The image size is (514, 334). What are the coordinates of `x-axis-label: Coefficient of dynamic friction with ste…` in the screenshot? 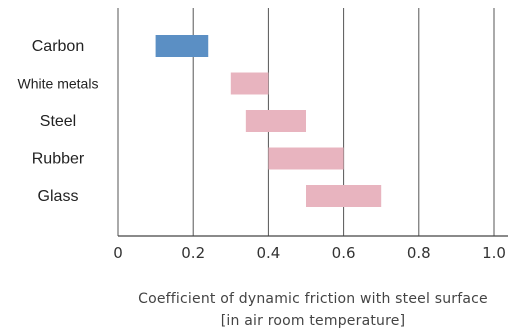 It's located at (313, 299).